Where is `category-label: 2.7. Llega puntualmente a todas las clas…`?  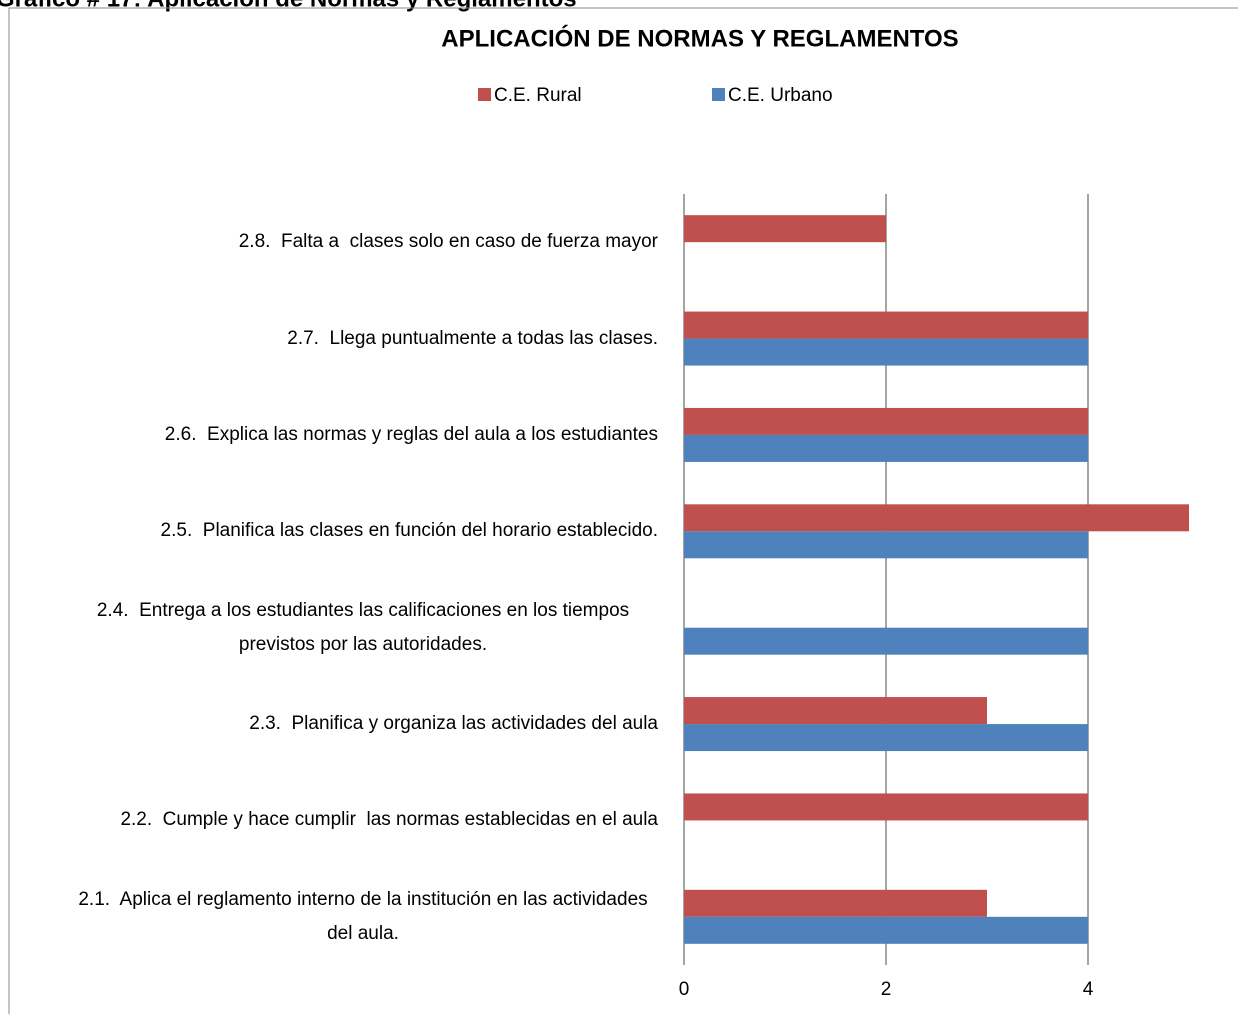
category-label: 2.7. Llega puntualmente a todas las clas… is located at coordinates (358, 339).